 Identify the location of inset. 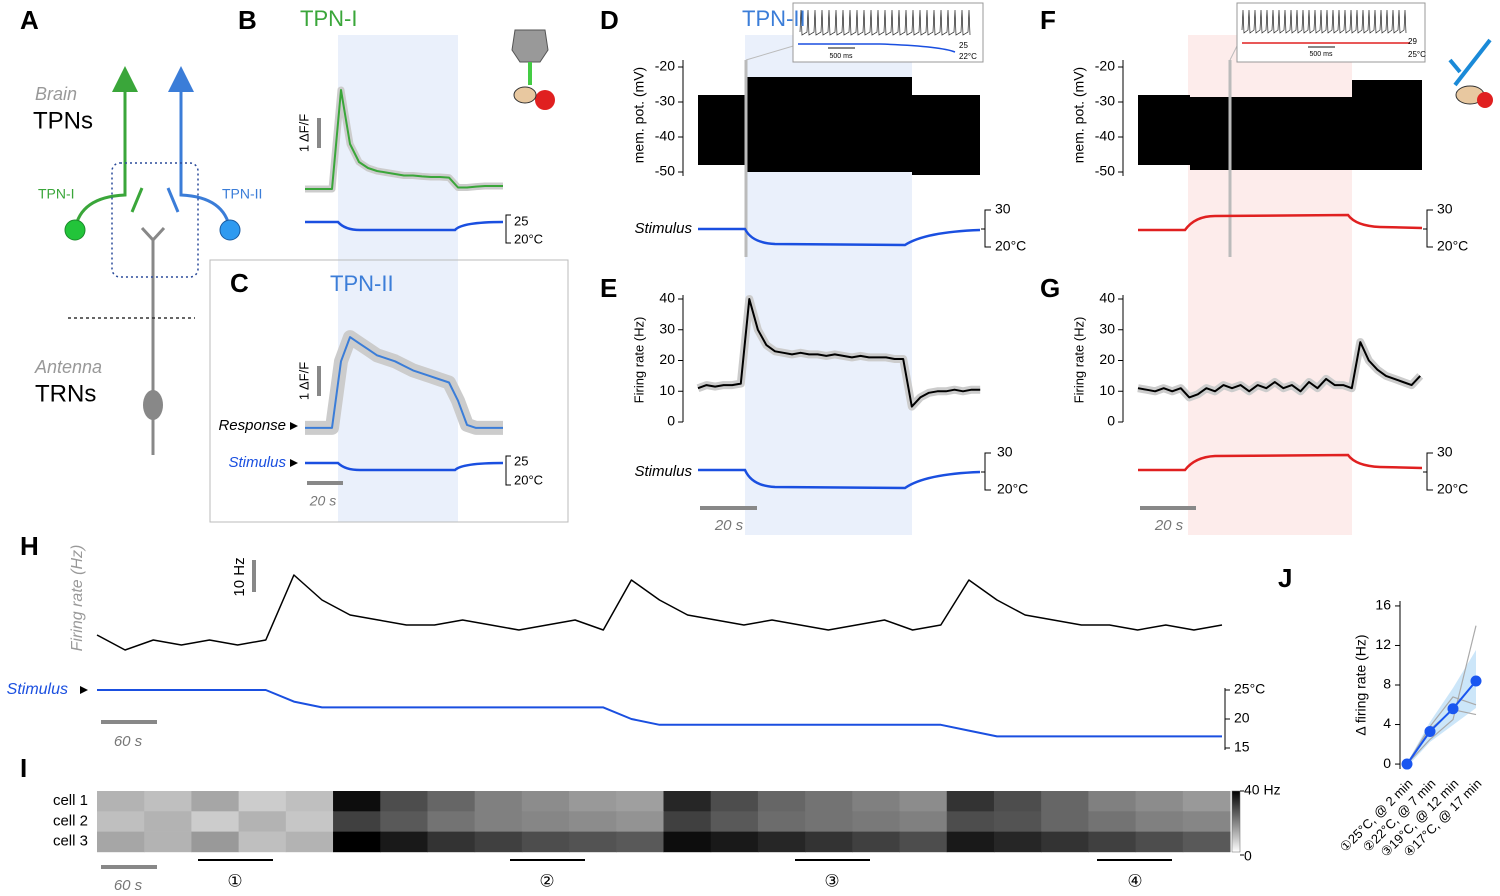
(888, 32).